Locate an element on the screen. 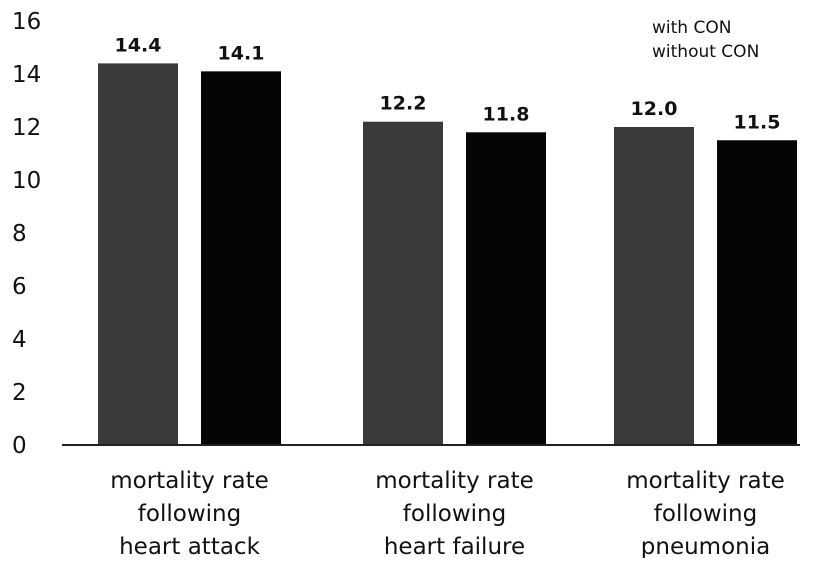 The height and width of the screenshot is (563, 815). category-label: pneumonia is located at coordinates (705, 546).